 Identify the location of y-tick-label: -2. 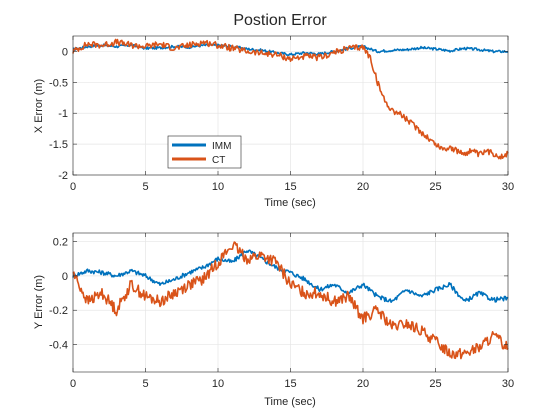
(63, 176).